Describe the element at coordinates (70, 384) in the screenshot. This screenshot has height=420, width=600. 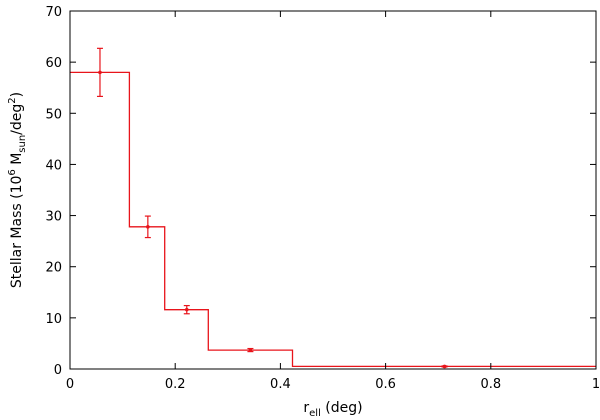
I see `x-tick-label: 0` at that location.